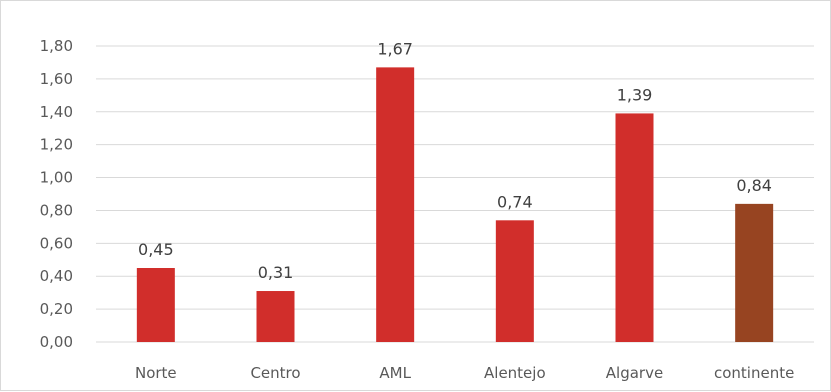 The height and width of the screenshot is (392, 831). What do you see at coordinates (56, 178) in the screenshot?
I see `y-tick-label: 1,00` at bounding box center [56, 178].